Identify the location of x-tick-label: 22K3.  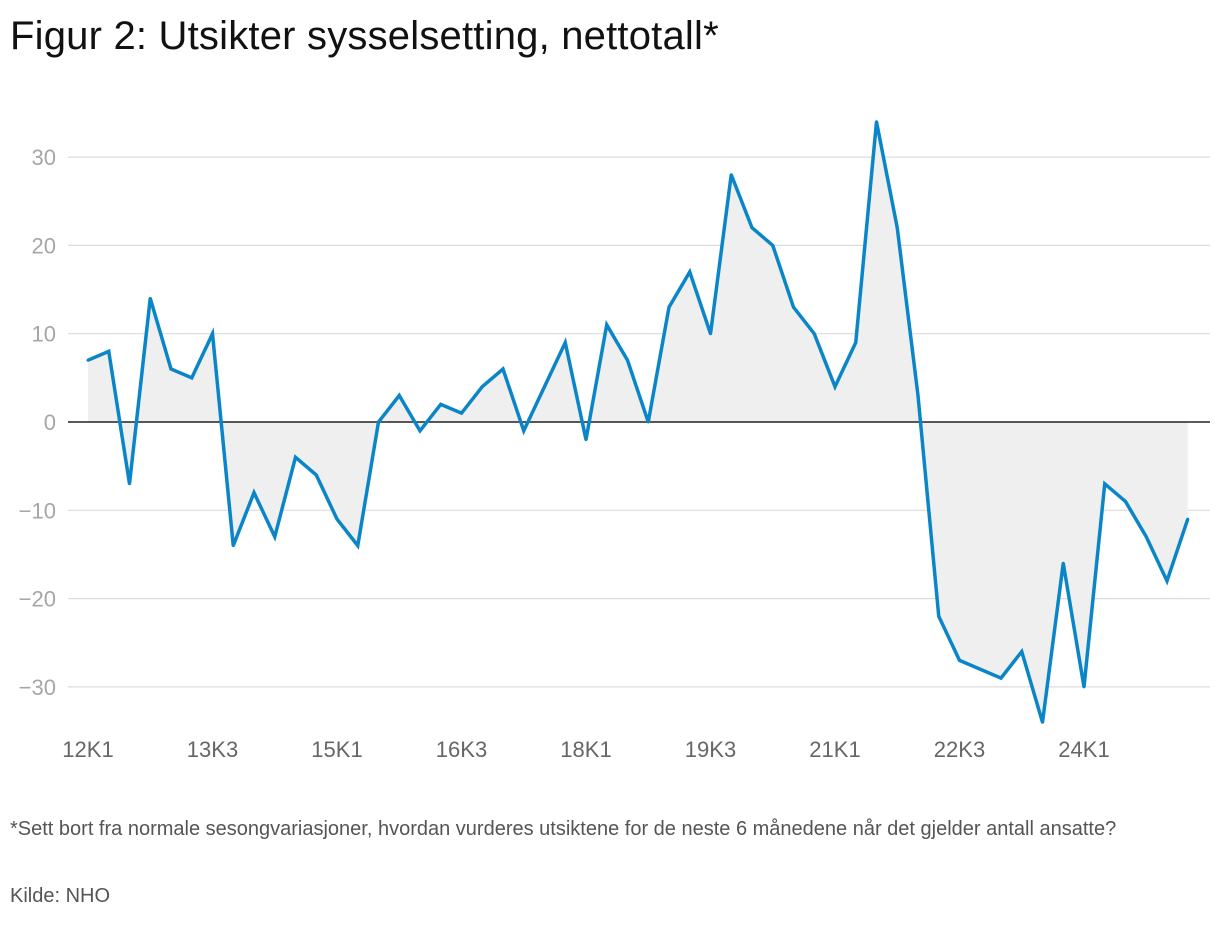
(959, 749).